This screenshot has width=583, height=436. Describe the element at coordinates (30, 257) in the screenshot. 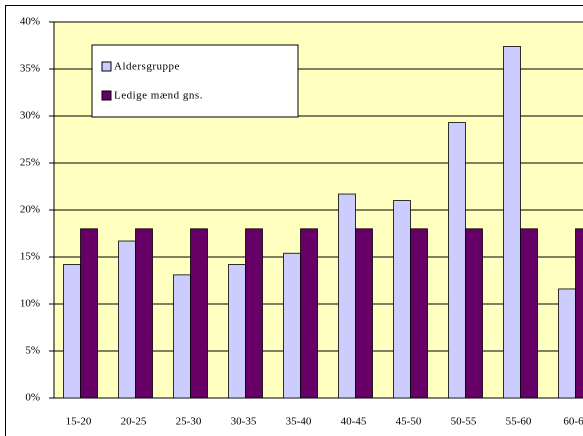

I see `y-tick-label: 15%` at that location.